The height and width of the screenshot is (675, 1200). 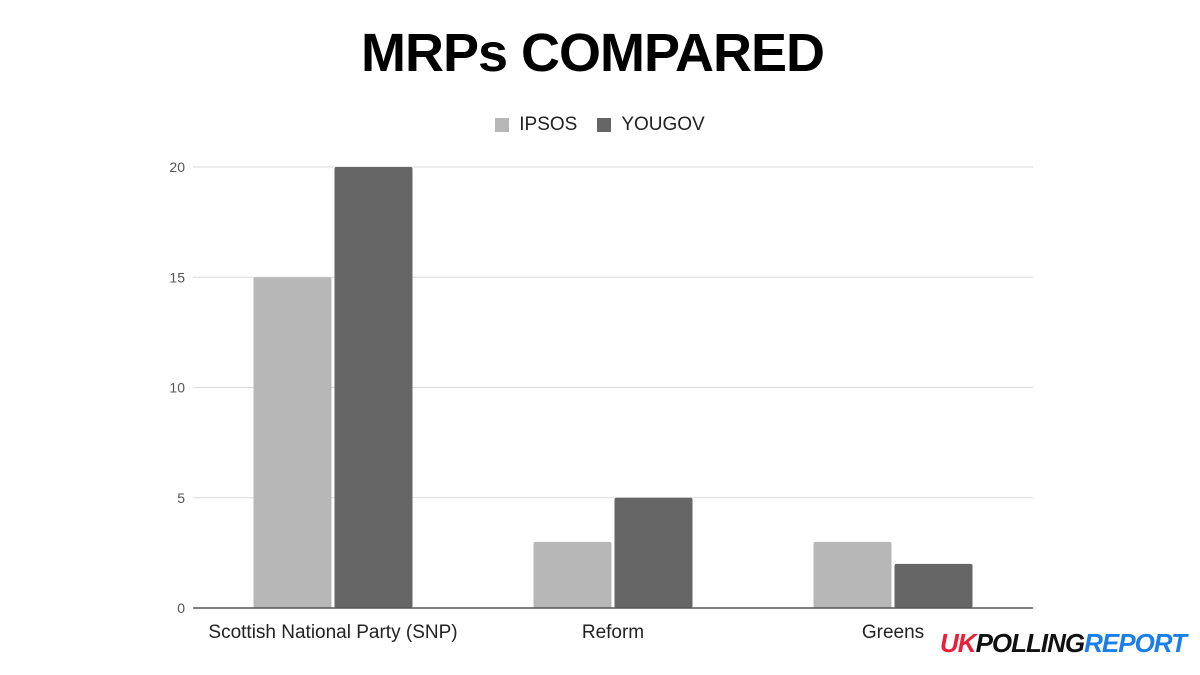 What do you see at coordinates (181, 608) in the screenshot?
I see `y-tick-label: 0` at bounding box center [181, 608].